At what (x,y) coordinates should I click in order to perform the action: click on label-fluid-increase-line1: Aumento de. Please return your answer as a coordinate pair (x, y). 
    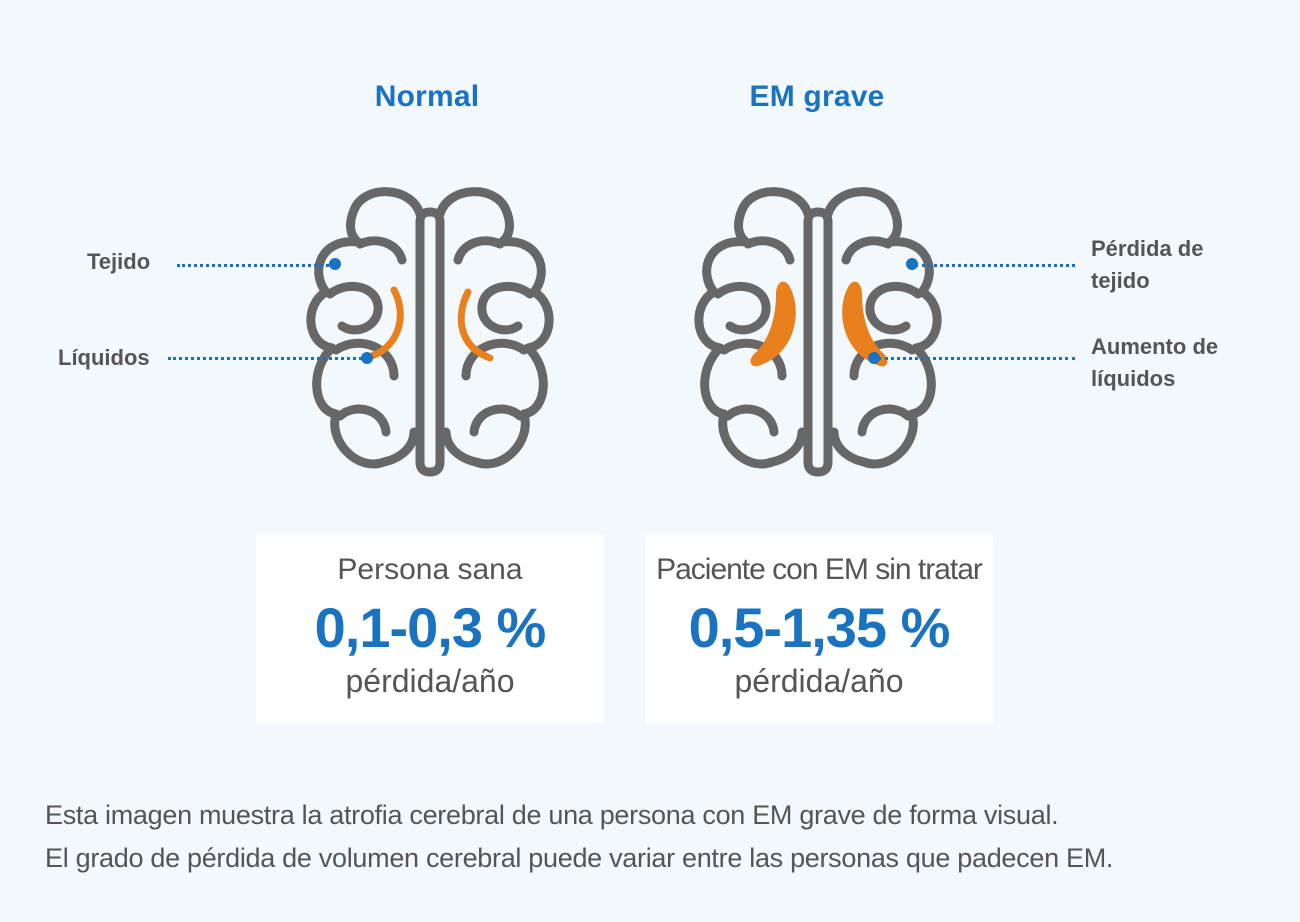
    Looking at the image, I should click on (1155, 346).